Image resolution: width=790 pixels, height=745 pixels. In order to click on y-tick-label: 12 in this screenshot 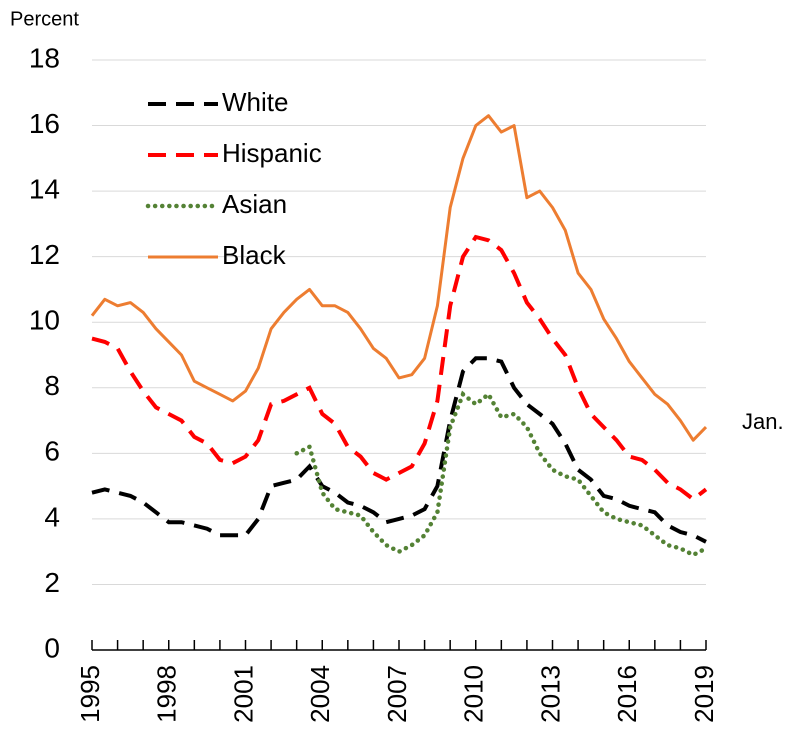, I will do `click(44, 254)`.